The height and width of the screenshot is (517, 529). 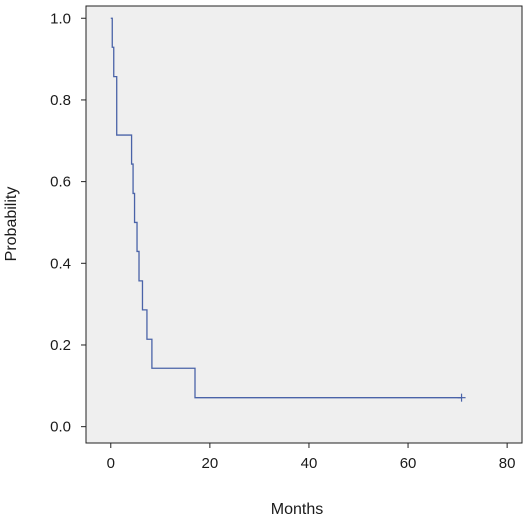 What do you see at coordinates (309, 463) in the screenshot?
I see `x-tick-label: 40` at bounding box center [309, 463].